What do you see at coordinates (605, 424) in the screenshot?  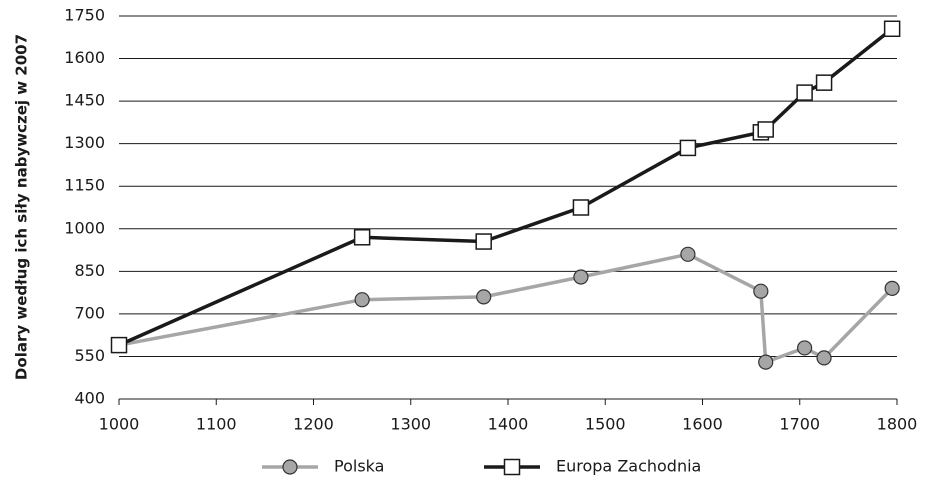 I see `x-tick-label: 1500` at bounding box center [605, 424].